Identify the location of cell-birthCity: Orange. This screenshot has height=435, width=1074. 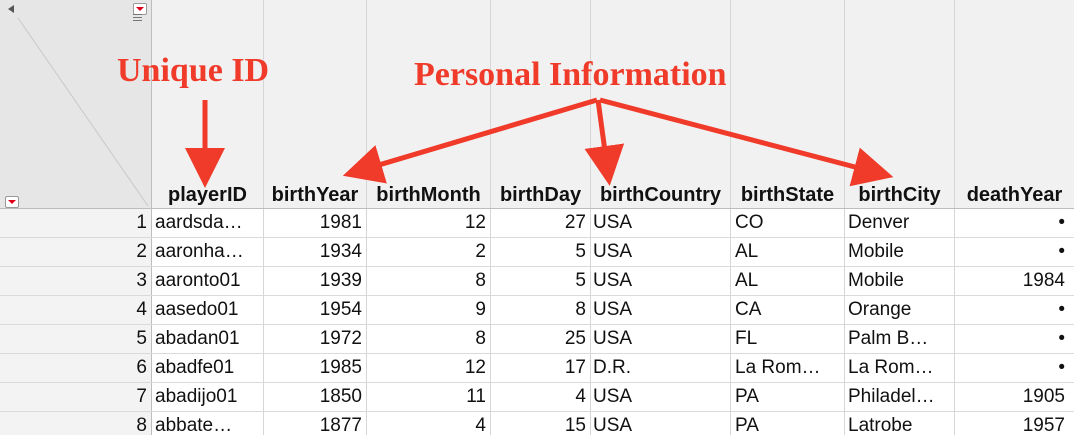
(880, 309).